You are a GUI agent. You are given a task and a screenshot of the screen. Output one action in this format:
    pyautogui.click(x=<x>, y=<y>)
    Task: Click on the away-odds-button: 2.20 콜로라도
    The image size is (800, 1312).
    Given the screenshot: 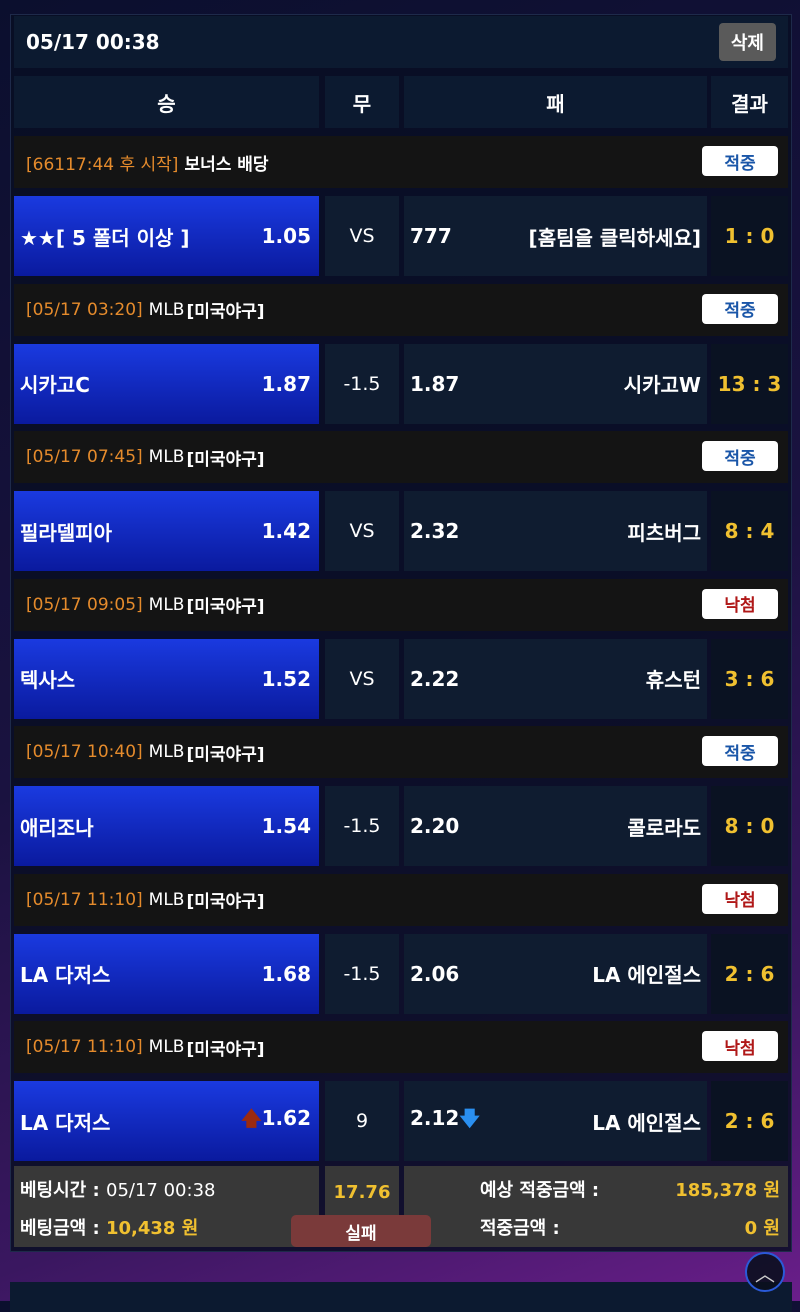 What is the action you would take?
    pyautogui.click(x=555, y=826)
    